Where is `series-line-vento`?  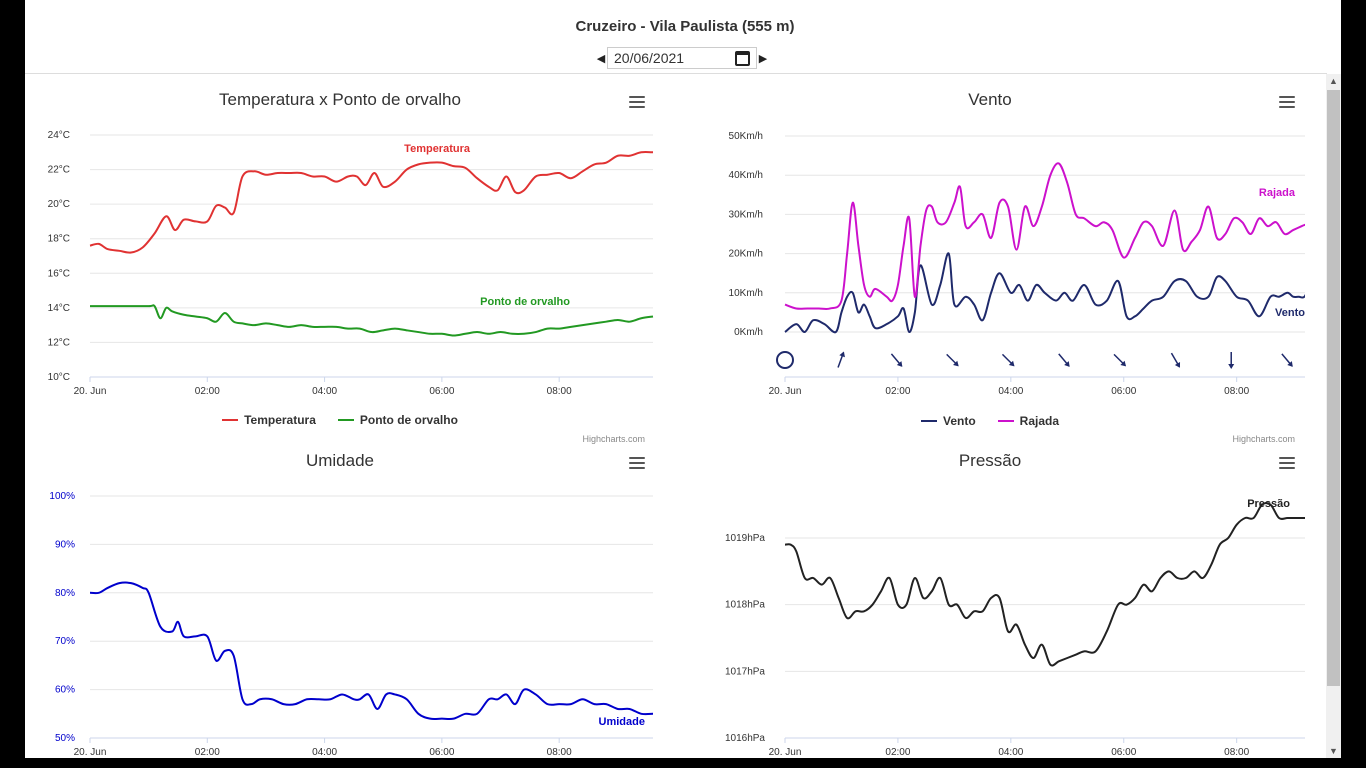
series-line-vento is located at coordinates (1044, 293).